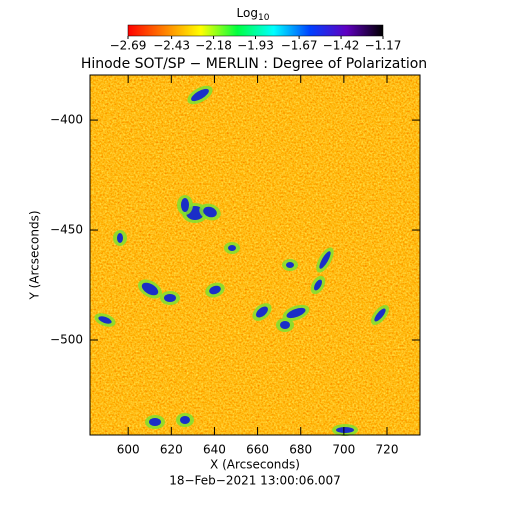 Image resolution: width=509 pixels, height=512 pixels. What do you see at coordinates (128, 450) in the screenshot?
I see `x-tick-label: 600` at bounding box center [128, 450].